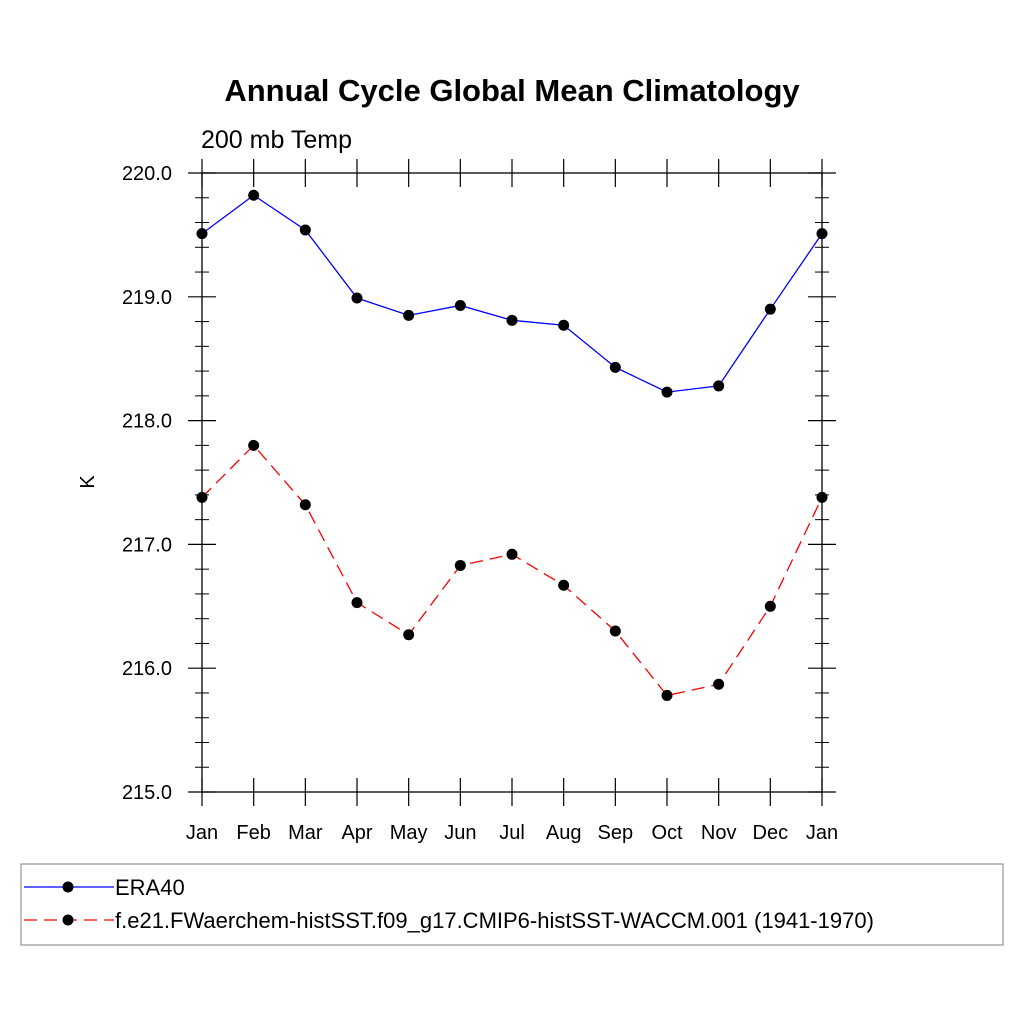  Describe the element at coordinates (512, 90) in the screenshot. I see `chart-title: Annual Cycle Global Mean Climatology` at that location.